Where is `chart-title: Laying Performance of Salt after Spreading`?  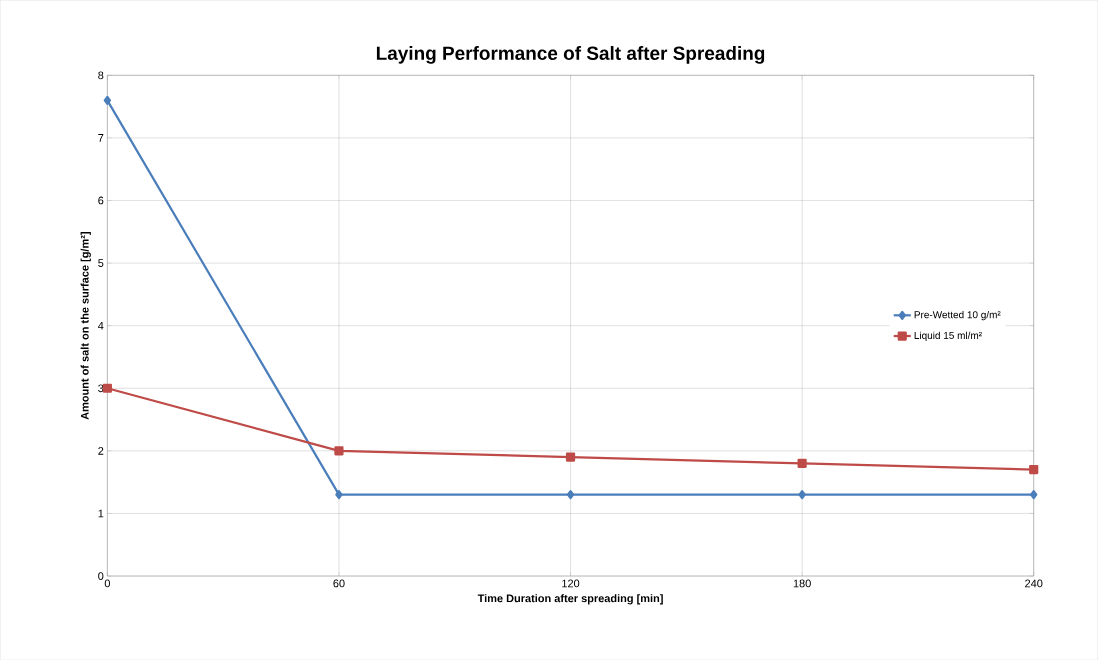 chart-title: Laying Performance of Salt after Spreading is located at coordinates (570, 54).